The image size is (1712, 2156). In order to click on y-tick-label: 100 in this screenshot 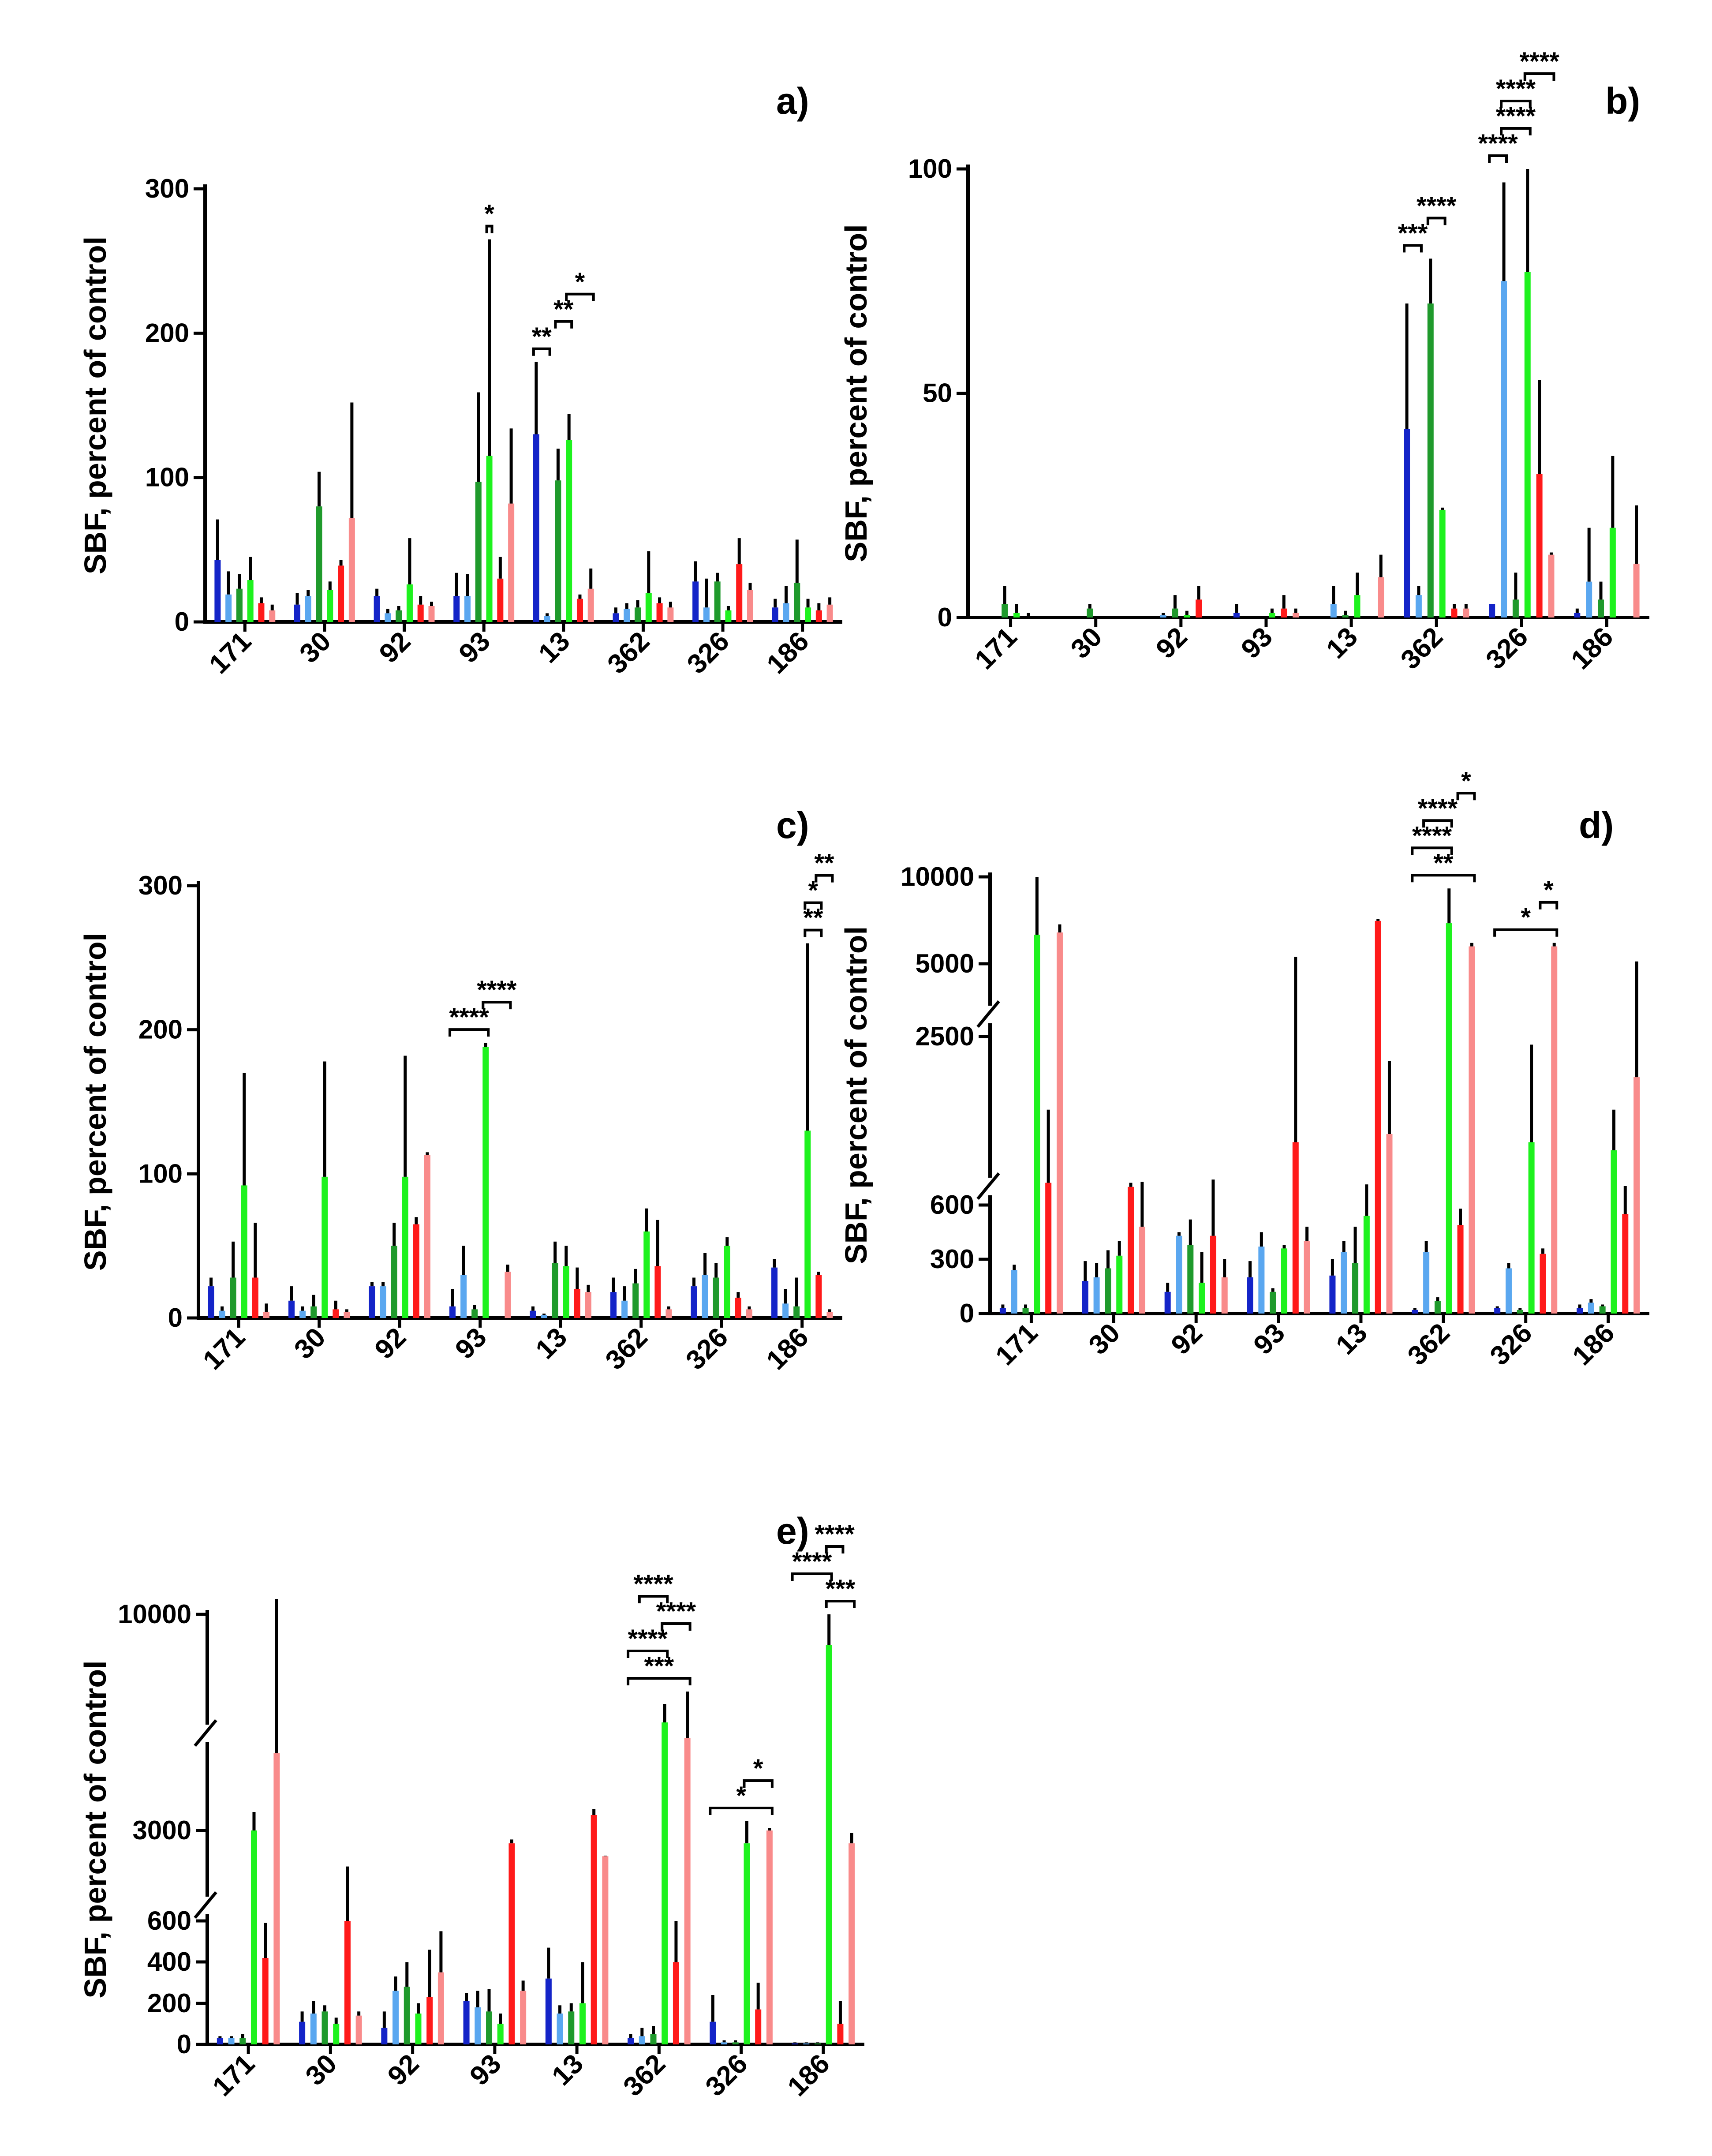, I will do `click(930, 168)`.